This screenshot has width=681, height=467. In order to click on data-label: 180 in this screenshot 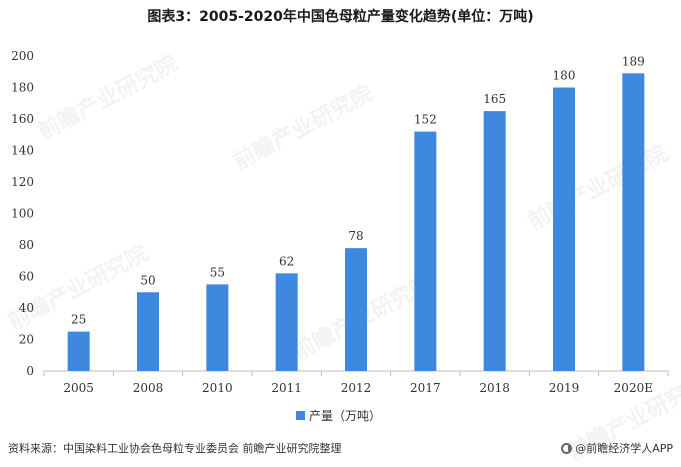, I will do `click(564, 76)`.